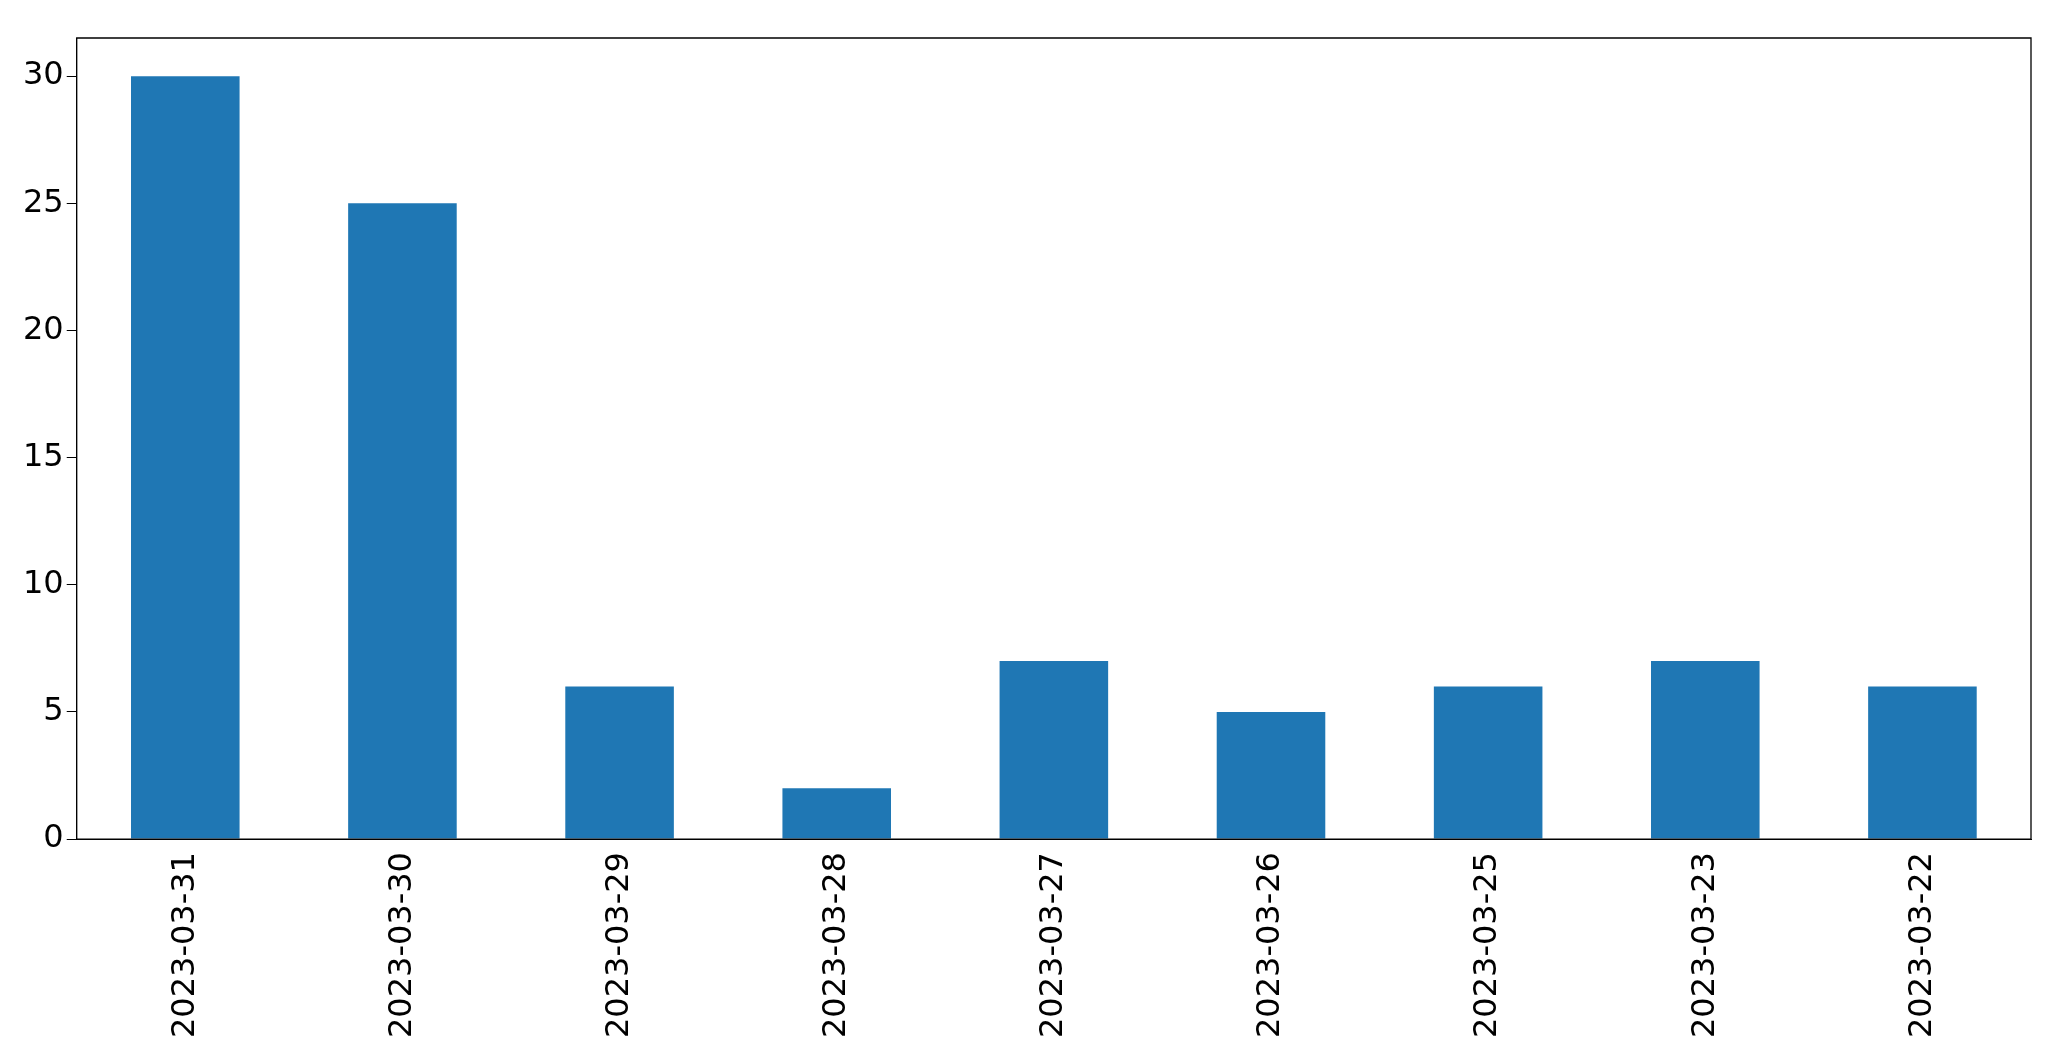  Describe the element at coordinates (1485, 945) in the screenshot. I see `x-tick-label: 2023-03-25` at that location.